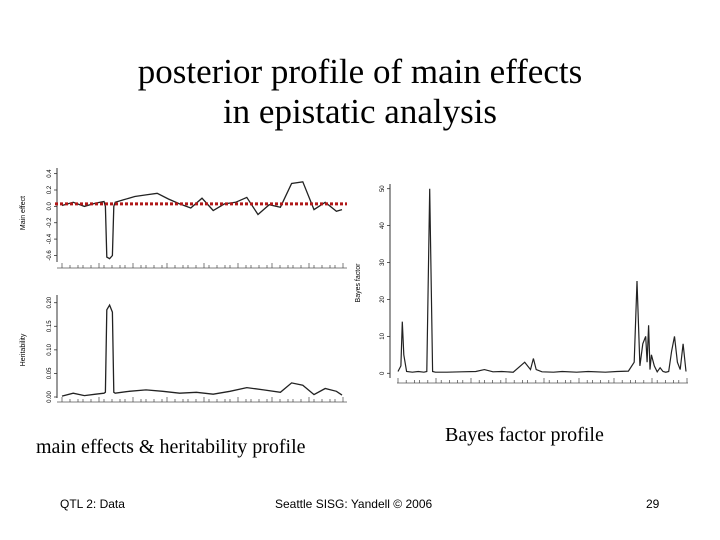 This screenshot has width=720, height=540. Describe the element at coordinates (542, 280) in the screenshot. I see `bayes-factor-trace` at that location.